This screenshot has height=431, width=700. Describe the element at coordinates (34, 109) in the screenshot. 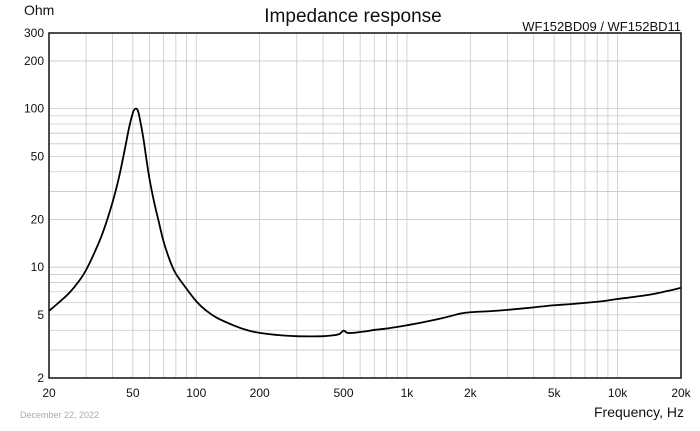

I see `y-tick-label: 100` at that location.